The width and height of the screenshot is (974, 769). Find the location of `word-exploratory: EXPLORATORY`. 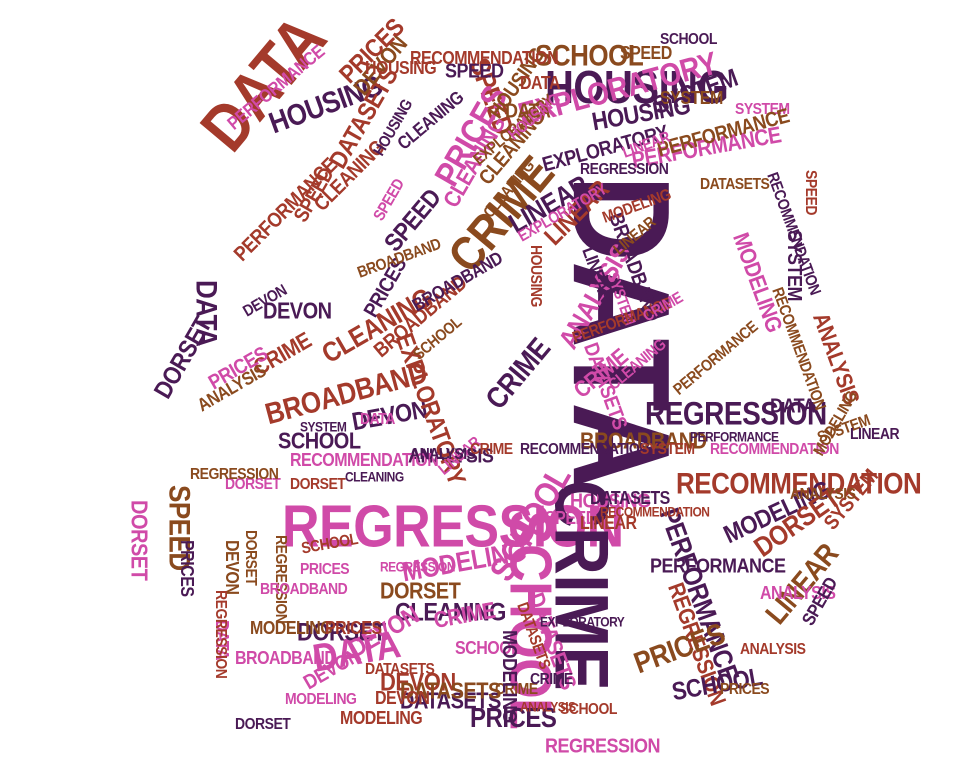

word-exploratory: EXPLORATORY is located at coordinates (582, 621).